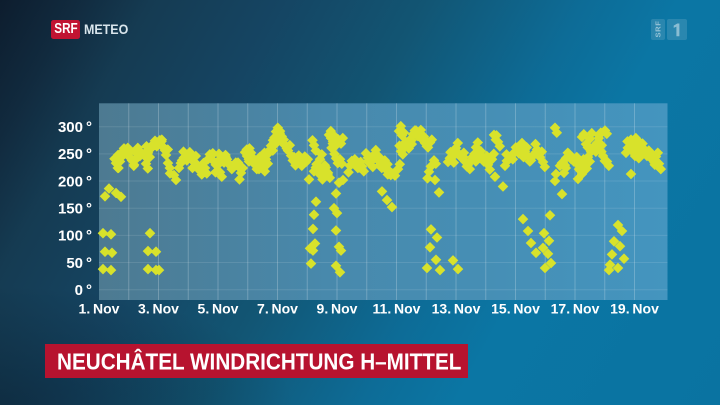  What do you see at coordinates (79, 263) in the screenshot?
I see `svg-text: 50 °` at bounding box center [79, 263].